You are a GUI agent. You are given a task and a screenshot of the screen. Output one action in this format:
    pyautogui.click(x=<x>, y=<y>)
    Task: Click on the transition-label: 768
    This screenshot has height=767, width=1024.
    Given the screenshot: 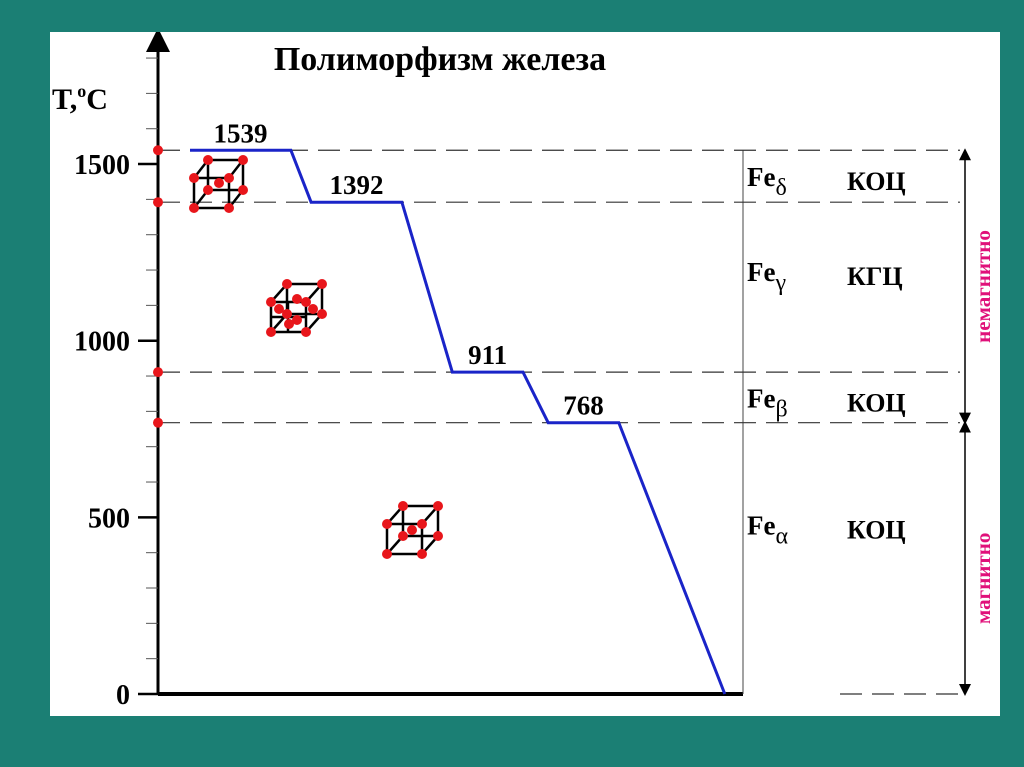 What is the action you would take?
    pyautogui.click(x=583, y=406)
    